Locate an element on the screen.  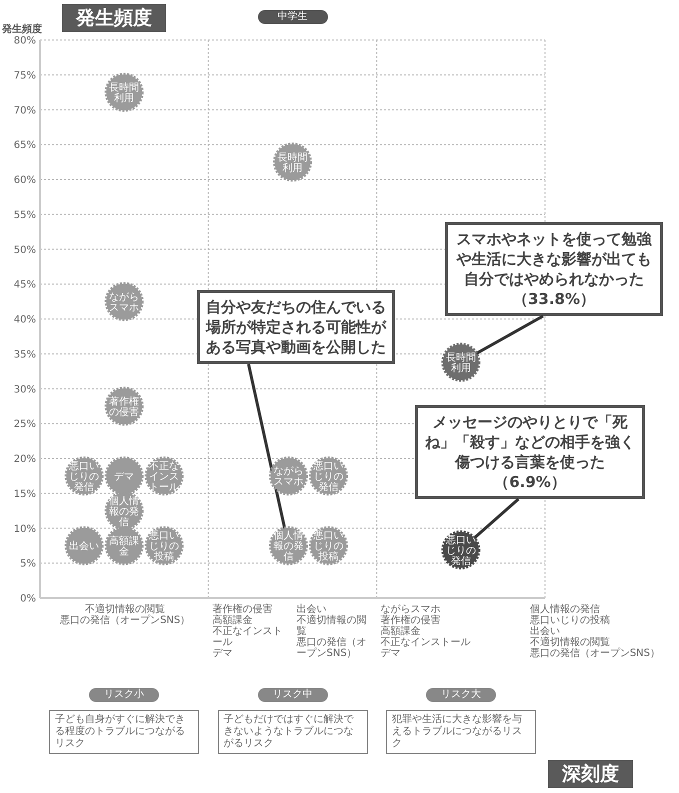
text: 悪口いじりの投稿 is located at coordinates (570, 620).